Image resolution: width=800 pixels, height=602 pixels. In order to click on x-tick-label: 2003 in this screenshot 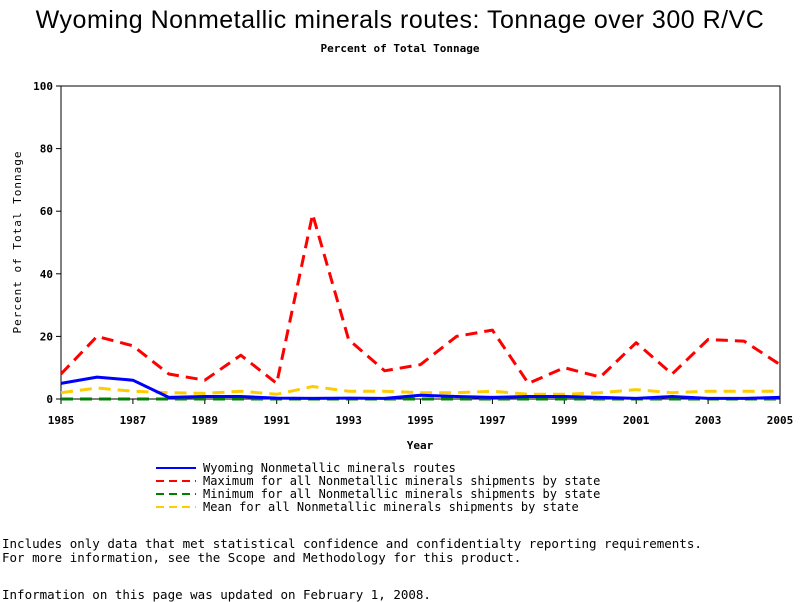, I will do `click(708, 420)`.